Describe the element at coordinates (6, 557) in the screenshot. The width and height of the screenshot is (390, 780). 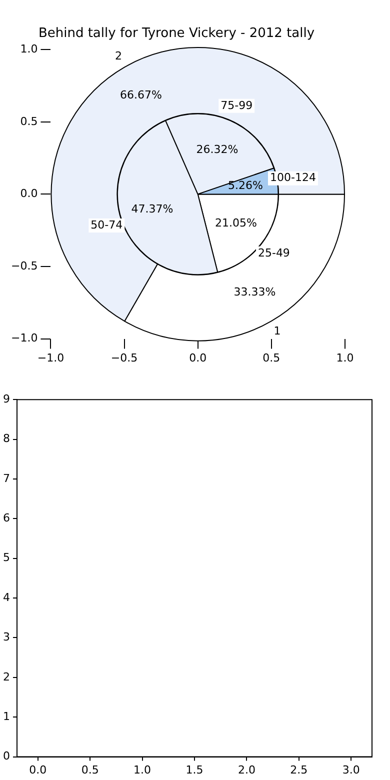
I see `y-tick-label: 5` at that location.